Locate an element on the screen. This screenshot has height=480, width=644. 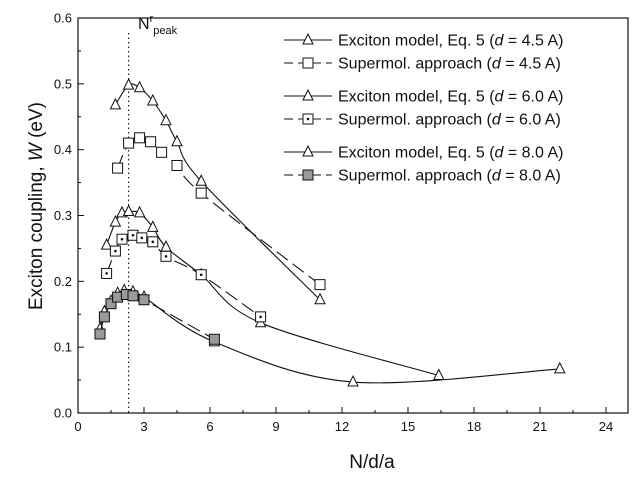
legend-item: Supermol. approach (d = 4.5 A) is located at coordinates (422, 64).